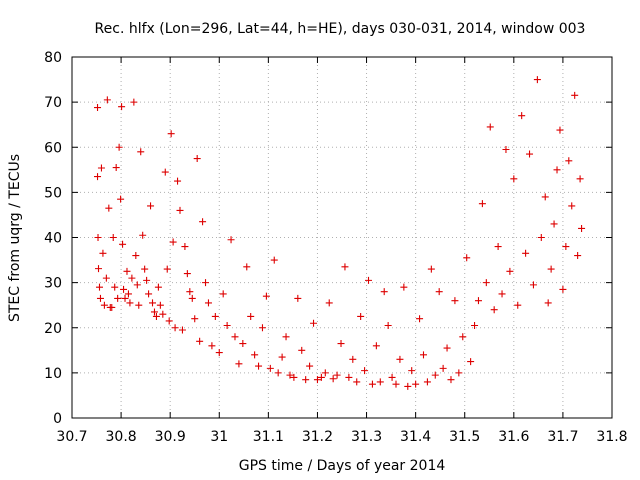 The image size is (640, 480). I want to click on x-axis-label: GPS time / Days of year 2014, so click(342, 466).